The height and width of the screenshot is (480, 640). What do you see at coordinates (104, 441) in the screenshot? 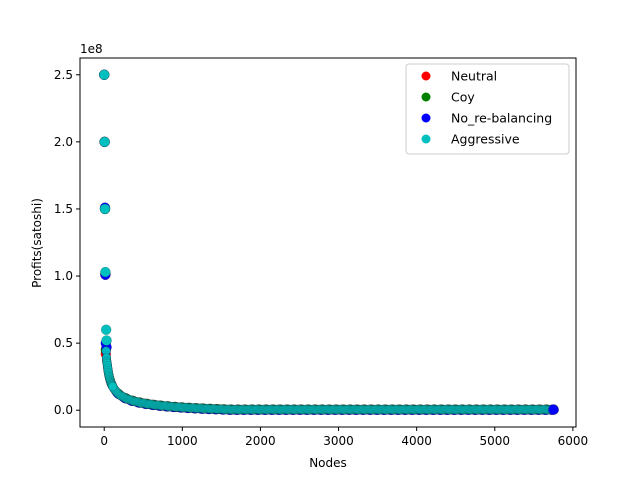
I see `x-tick-label: 0` at bounding box center [104, 441].